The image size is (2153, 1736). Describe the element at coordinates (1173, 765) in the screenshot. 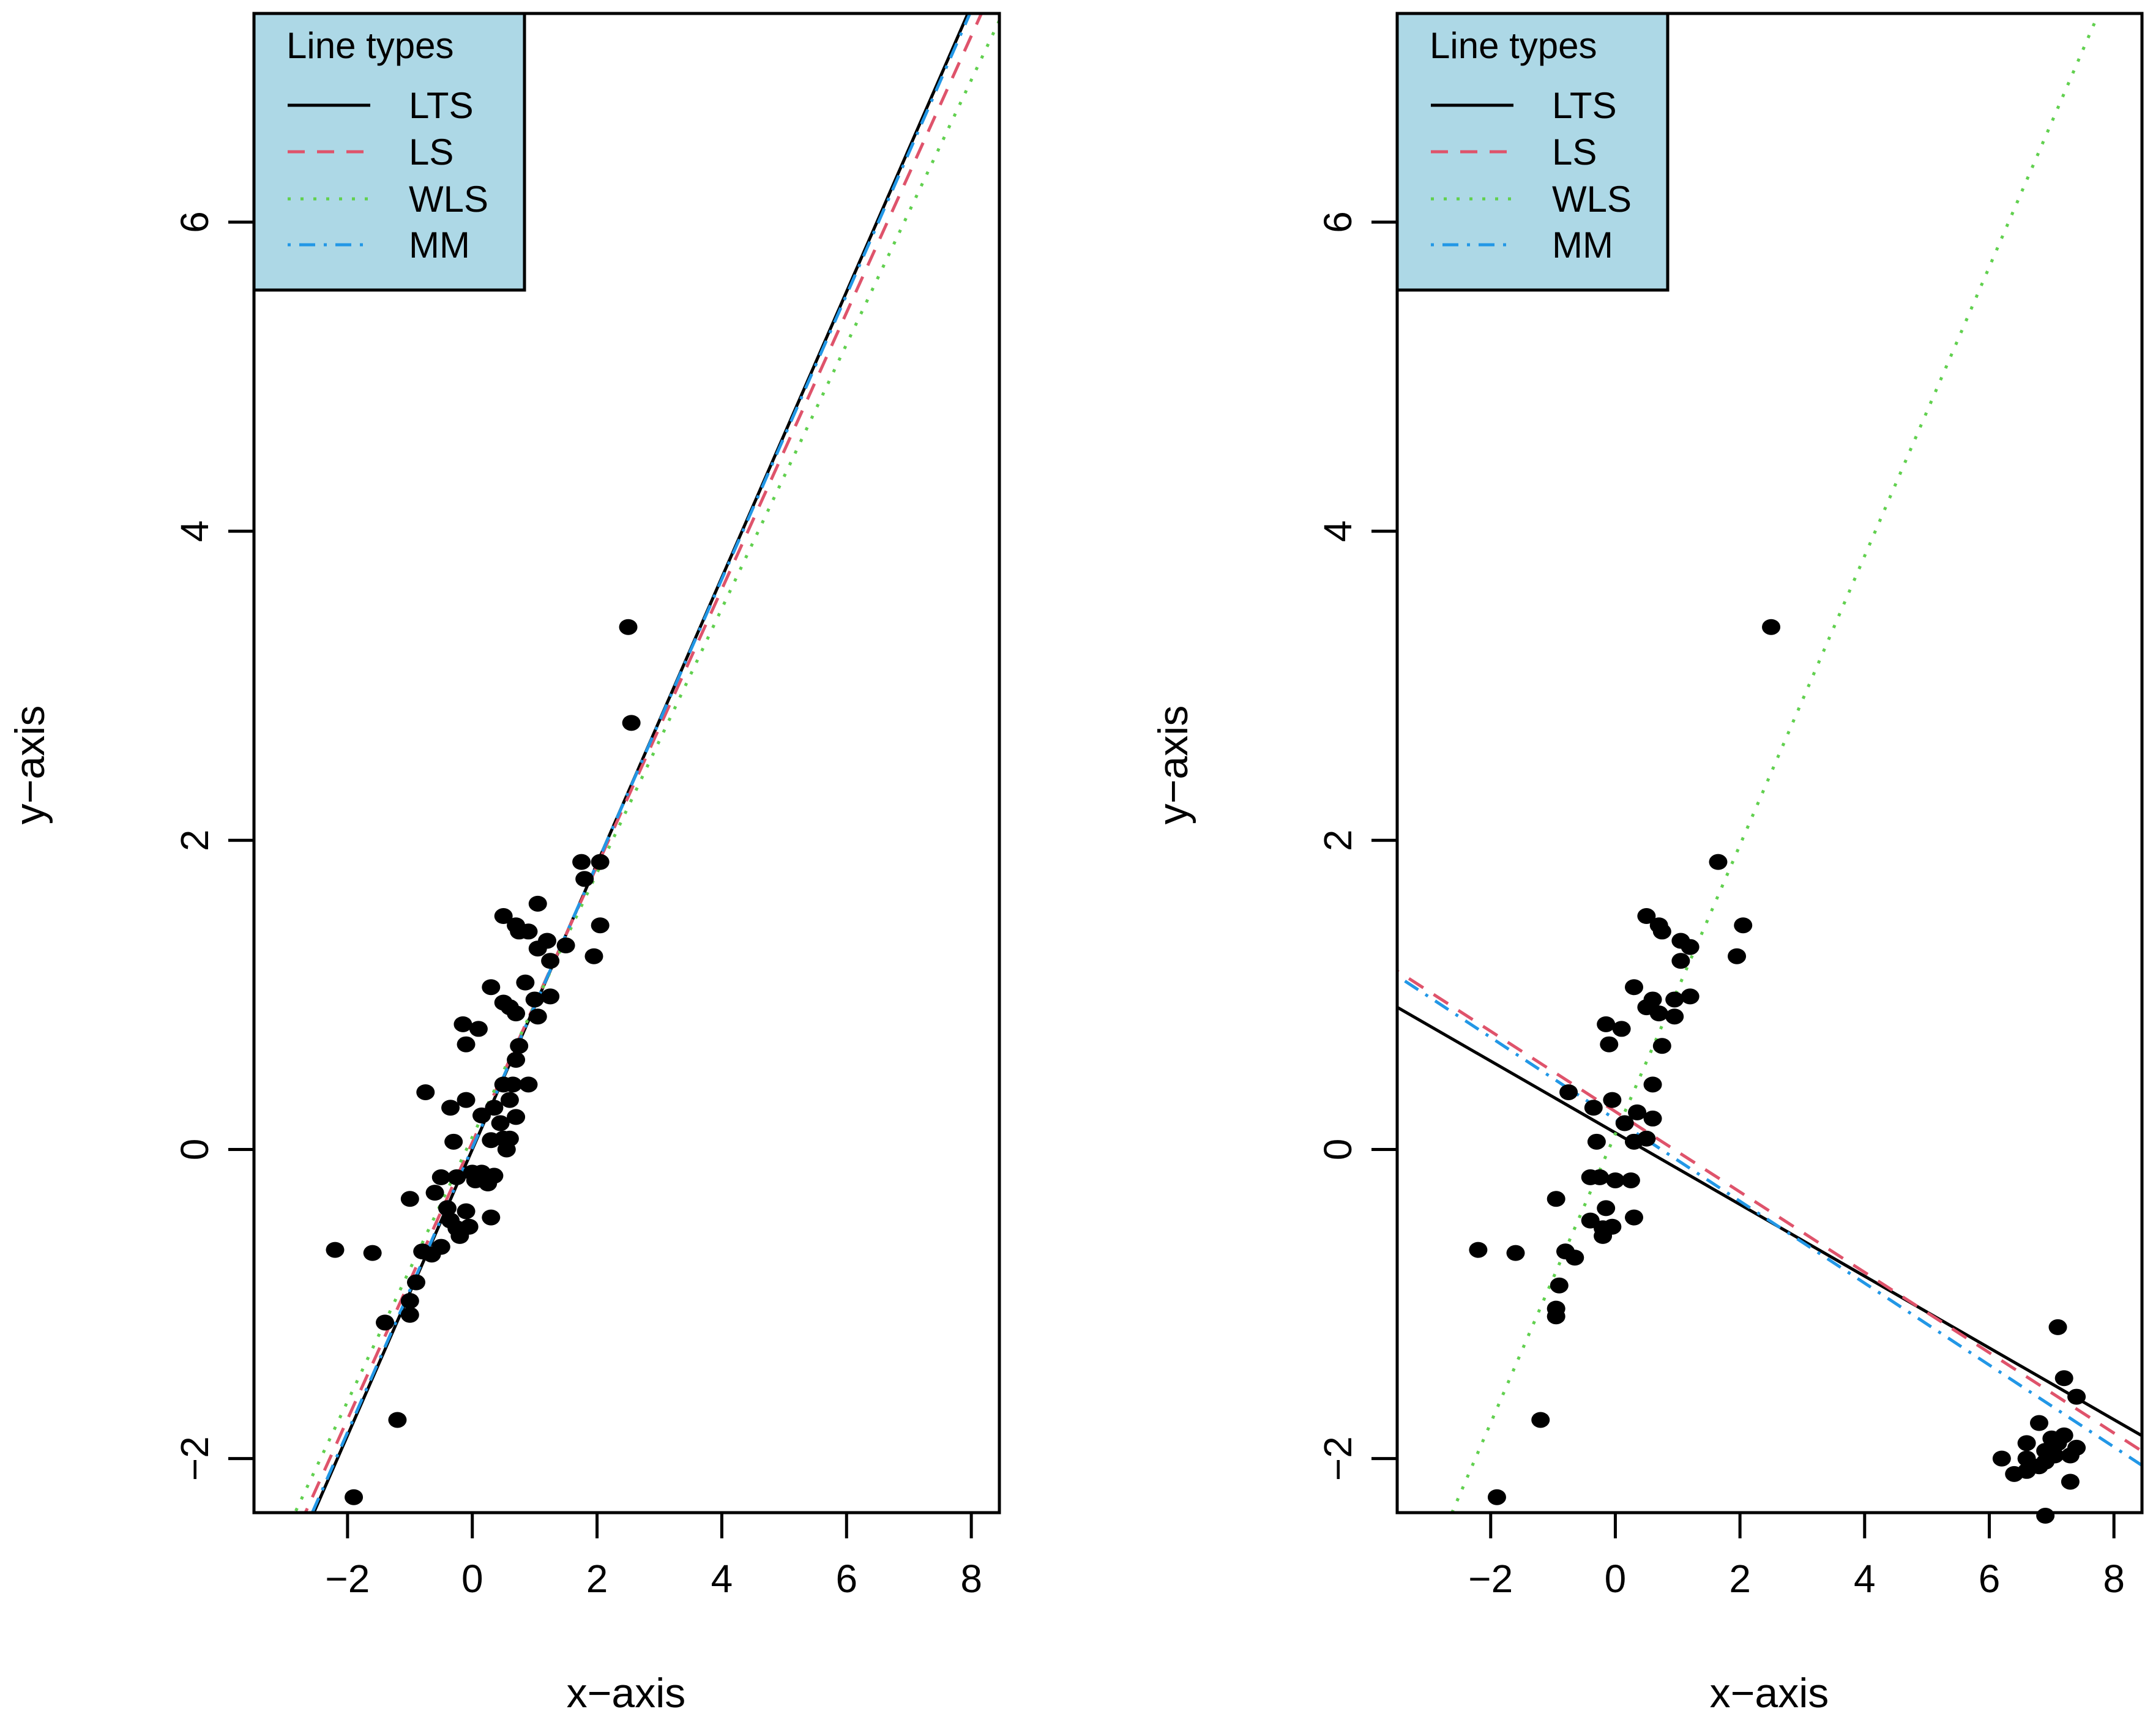

I see `y-axis-title: y−axis` at that location.